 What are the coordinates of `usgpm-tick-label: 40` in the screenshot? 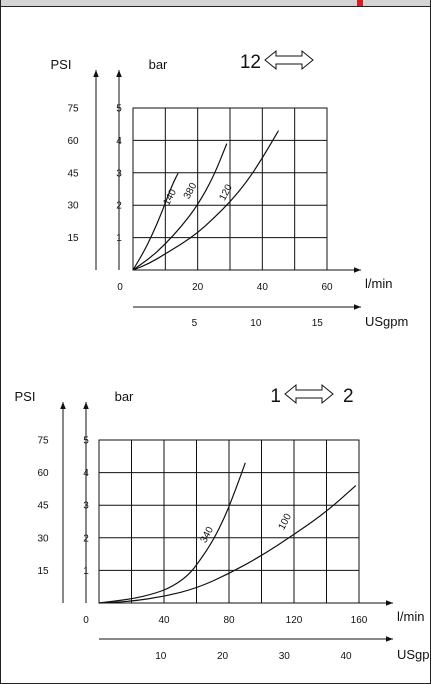 It's located at (346, 656).